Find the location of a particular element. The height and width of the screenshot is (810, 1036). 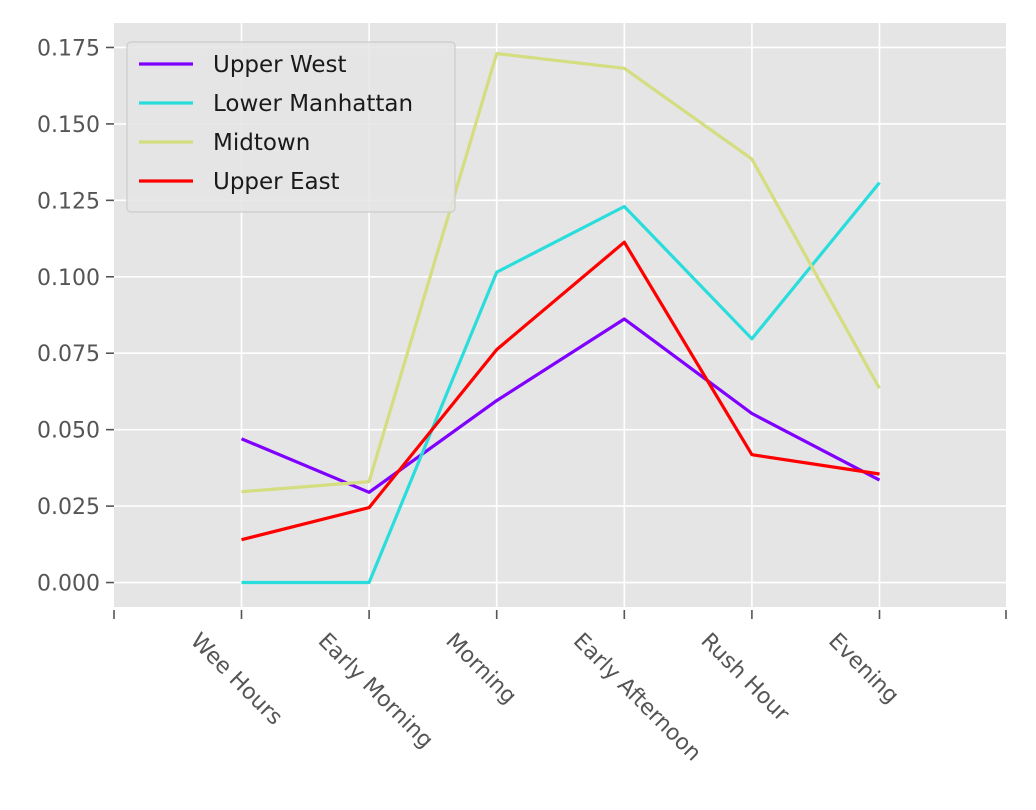

y-tick-label: 0.175 is located at coordinates (68, 48).